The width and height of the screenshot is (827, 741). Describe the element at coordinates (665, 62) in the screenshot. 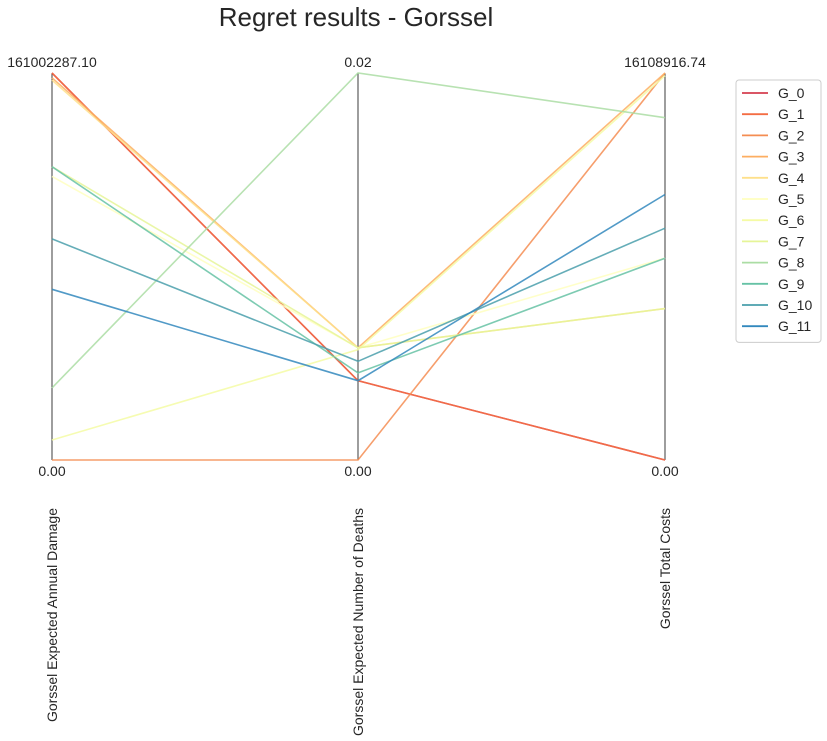

I see `axis-max-label: 16108916.74` at that location.